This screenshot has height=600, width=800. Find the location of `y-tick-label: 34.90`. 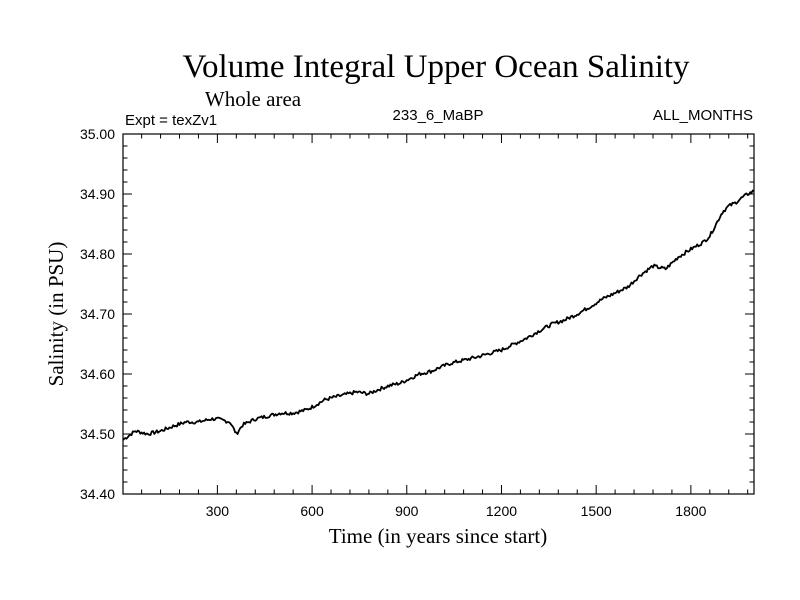

y-tick-label: 34.90 is located at coordinates (97, 194).